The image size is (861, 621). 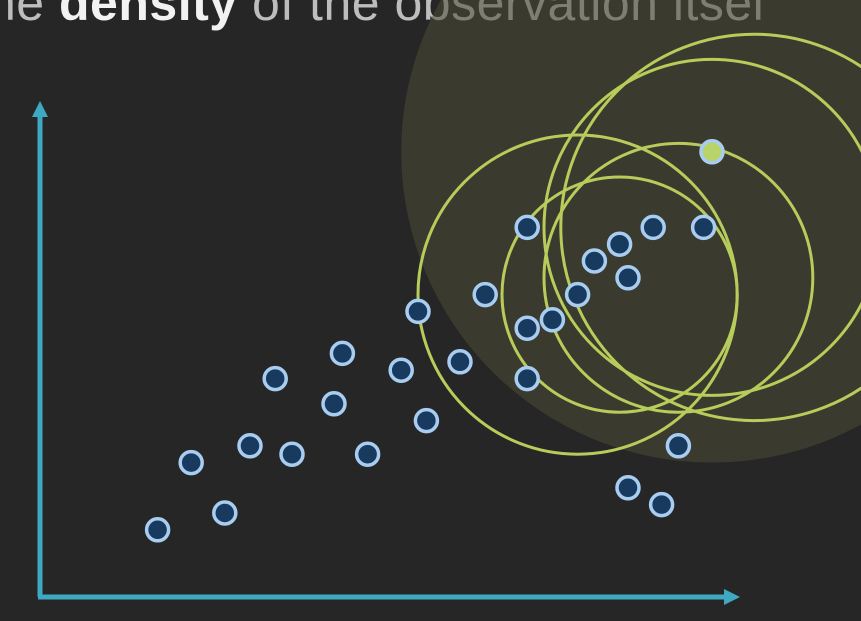 I want to click on caption-text-before: he, so click(x=22, y=15).